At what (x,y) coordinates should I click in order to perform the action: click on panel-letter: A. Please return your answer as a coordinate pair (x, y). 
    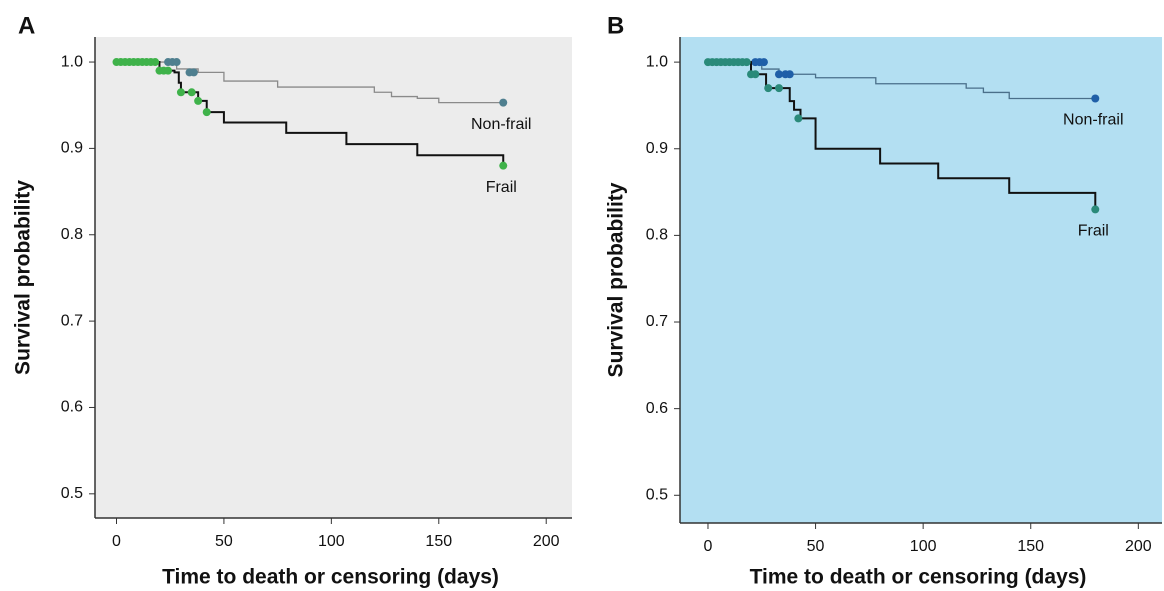
    Looking at the image, I should click on (26, 25).